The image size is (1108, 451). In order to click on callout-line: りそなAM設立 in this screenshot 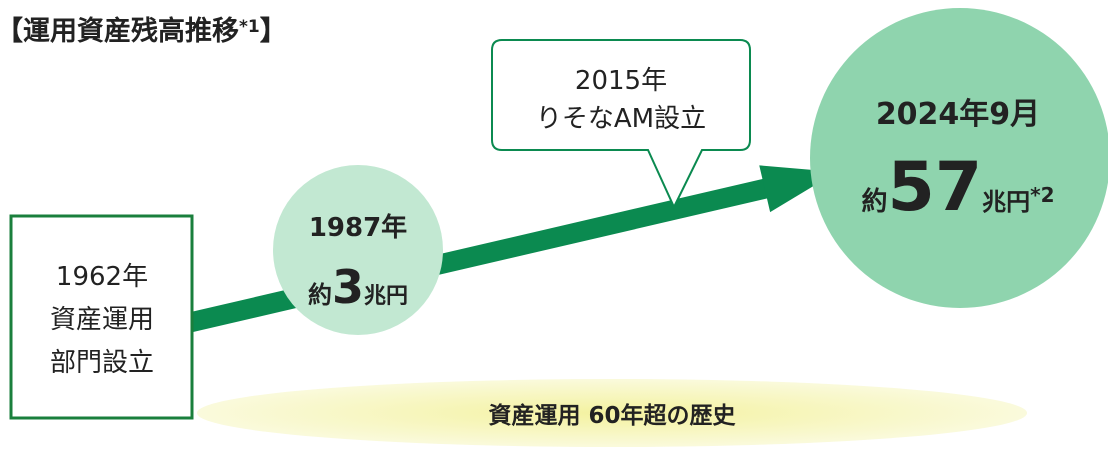, I will do `click(621, 119)`.